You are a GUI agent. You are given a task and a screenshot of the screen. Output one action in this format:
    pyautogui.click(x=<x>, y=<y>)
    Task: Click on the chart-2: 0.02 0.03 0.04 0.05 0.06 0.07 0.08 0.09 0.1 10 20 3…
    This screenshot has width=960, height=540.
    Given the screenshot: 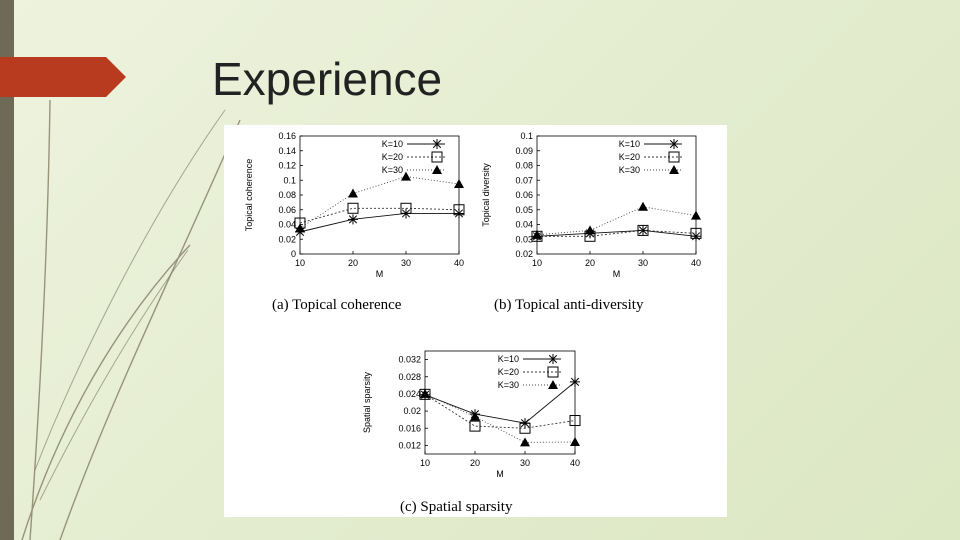 What is the action you would take?
    pyautogui.click(x=591, y=222)
    